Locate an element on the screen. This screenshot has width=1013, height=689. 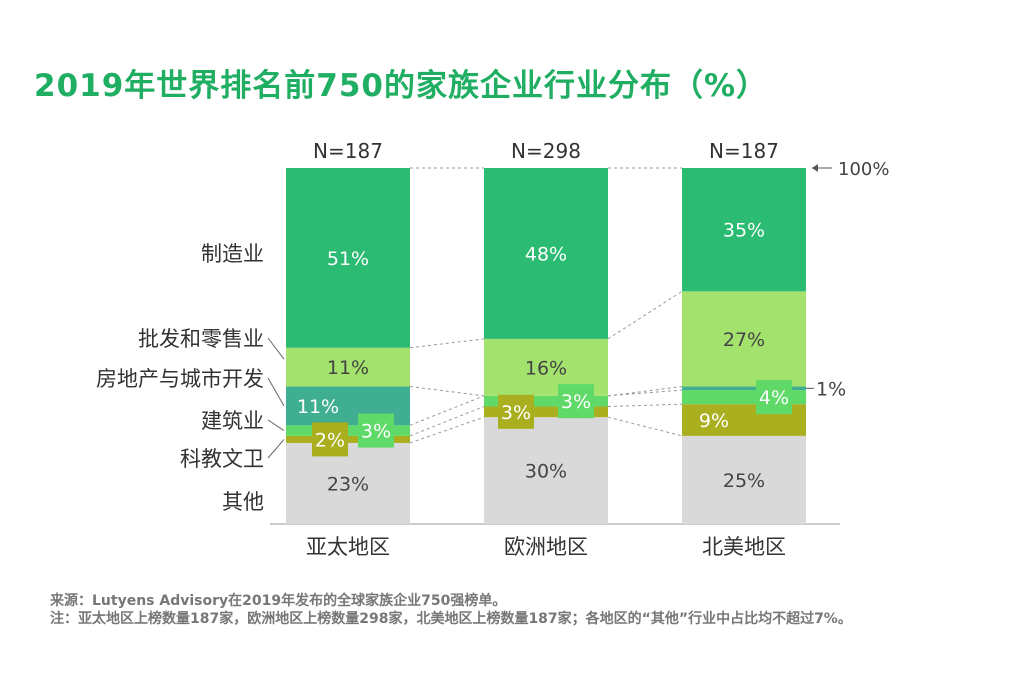
x-tick-label: 亚太地区 is located at coordinates (348, 547).